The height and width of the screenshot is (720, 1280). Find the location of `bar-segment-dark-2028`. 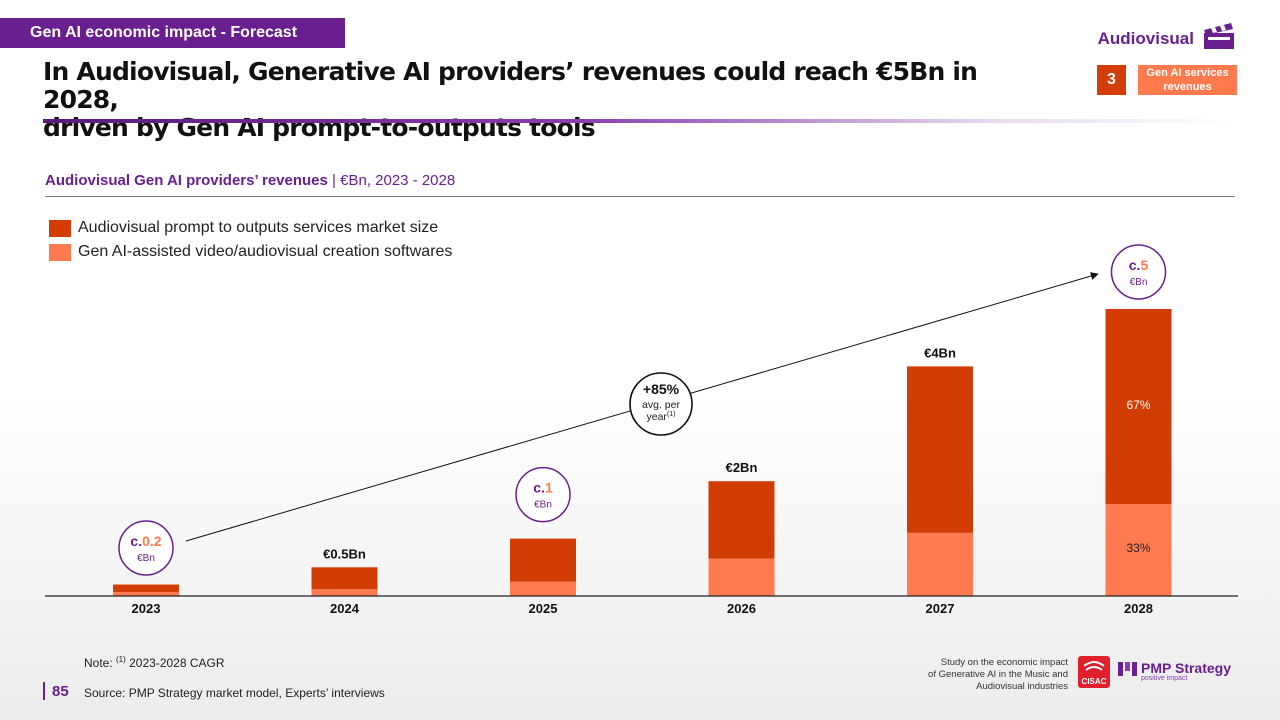

bar-segment-dark-2028 is located at coordinates (1138, 407).